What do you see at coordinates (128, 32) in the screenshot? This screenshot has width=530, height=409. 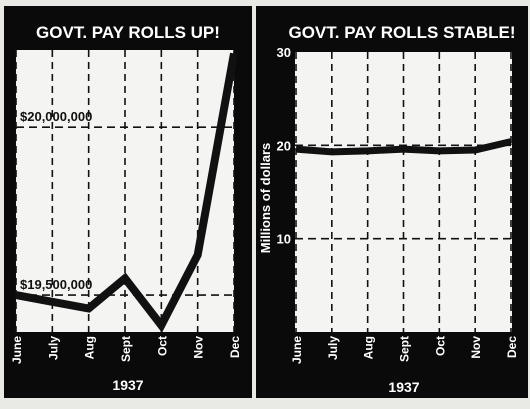 I see `left-chart-title: GOVT. PAY ROLLS UP!` at bounding box center [128, 32].